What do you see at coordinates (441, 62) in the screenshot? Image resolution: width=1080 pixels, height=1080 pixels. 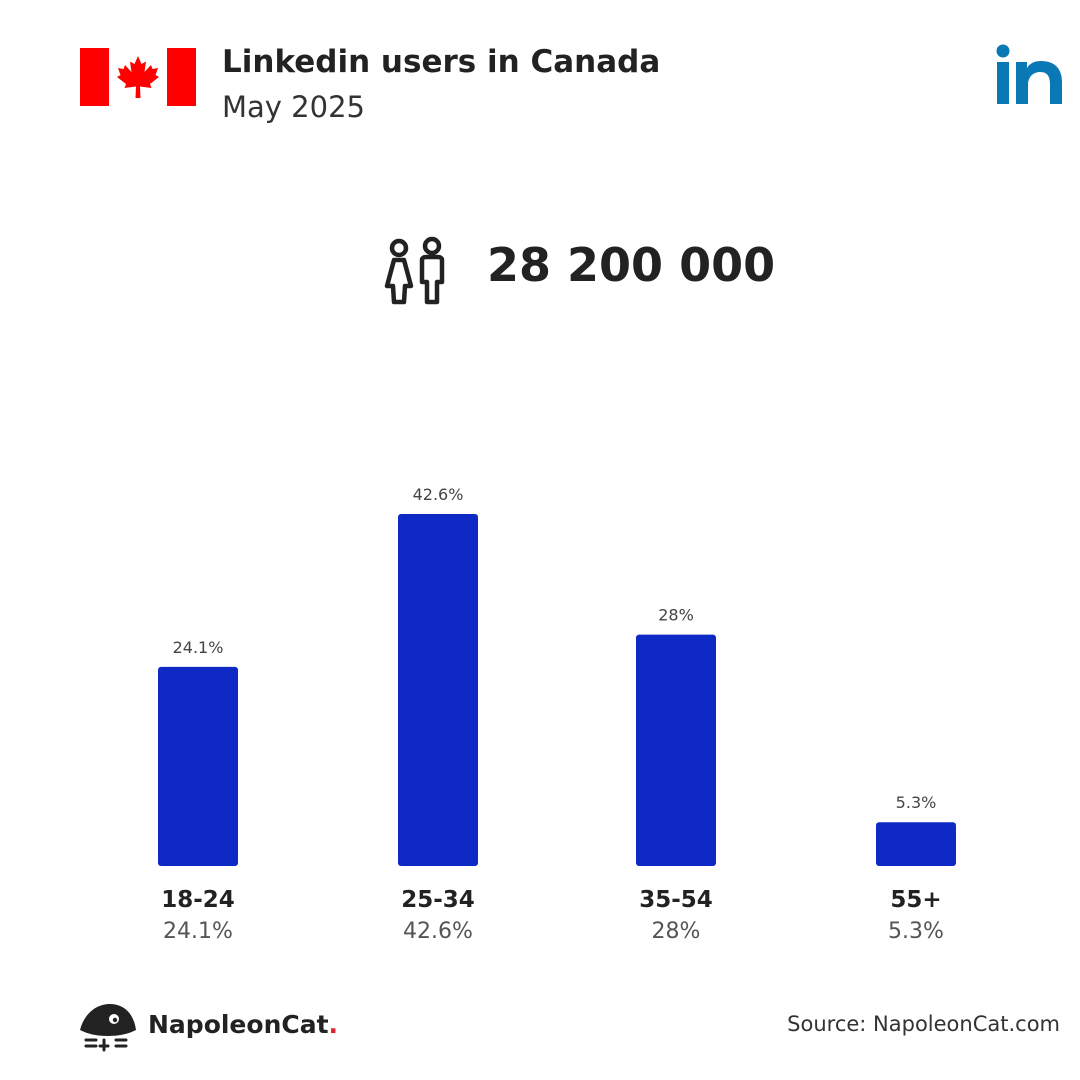 I see `page-title: Linkedin users in Canada` at bounding box center [441, 62].